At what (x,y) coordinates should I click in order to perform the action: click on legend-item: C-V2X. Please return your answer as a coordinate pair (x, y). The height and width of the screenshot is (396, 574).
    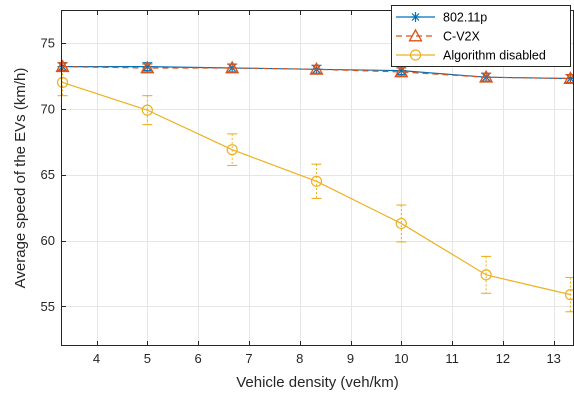
    Looking at the image, I should click on (438, 36).